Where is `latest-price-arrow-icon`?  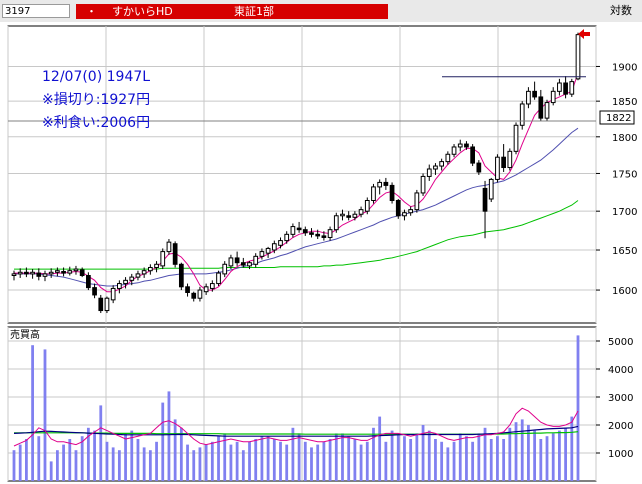
latest-price-arrow-icon is located at coordinates (584, 34).